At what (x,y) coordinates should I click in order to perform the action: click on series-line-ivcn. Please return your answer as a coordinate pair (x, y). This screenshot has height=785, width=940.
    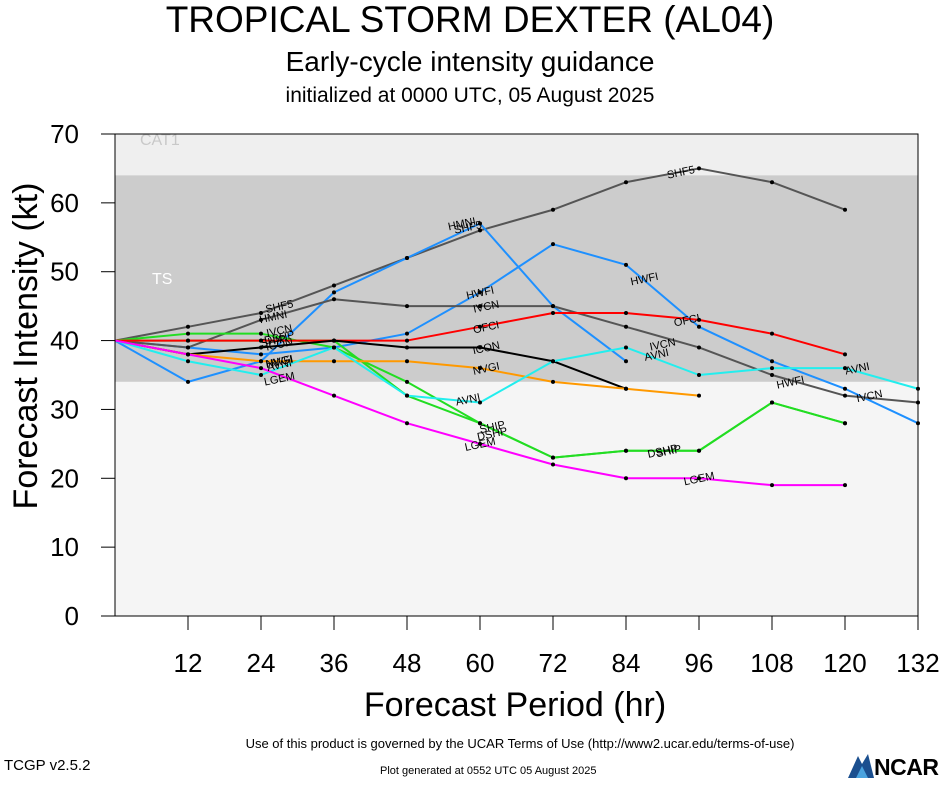
    Looking at the image, I should click on (516, 351).